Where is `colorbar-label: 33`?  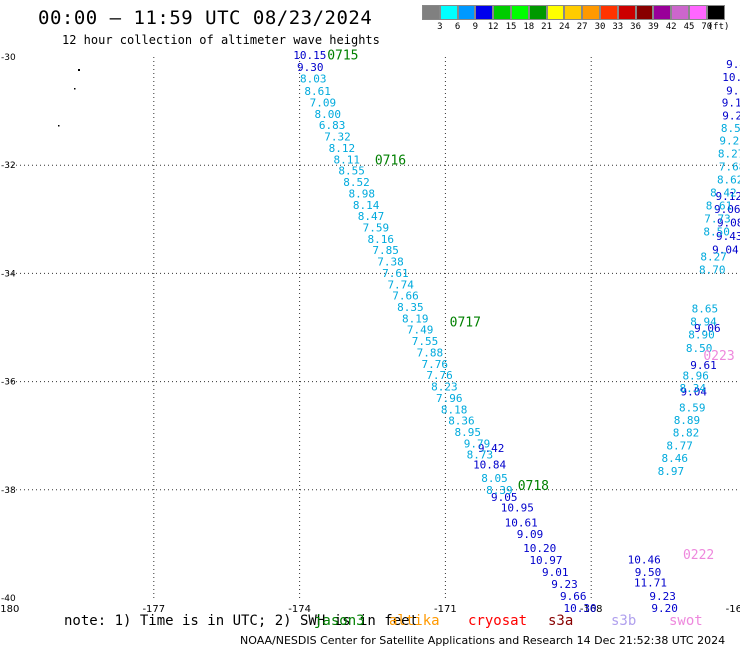
colorbar-label: 33 is located at coordinates (618, 27).